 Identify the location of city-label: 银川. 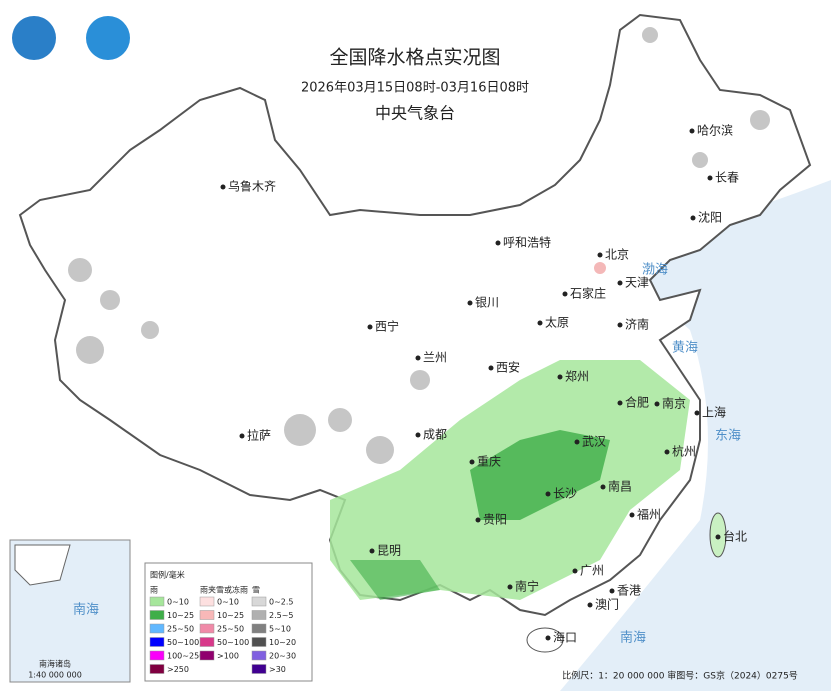
(487, 303).